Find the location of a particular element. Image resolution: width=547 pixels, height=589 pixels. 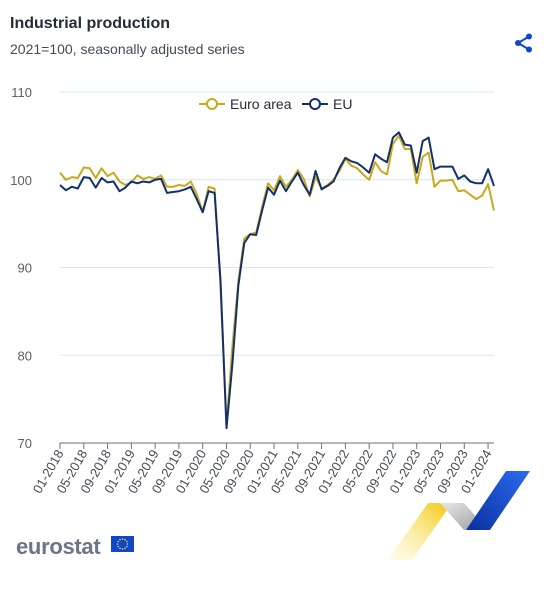

y-tick-label: 80 is located at coordinates (25, 355).